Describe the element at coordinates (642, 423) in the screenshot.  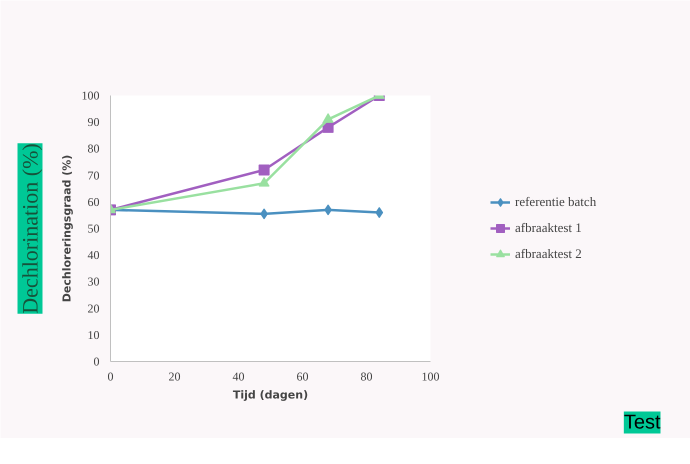
I see `text: Test` at that location.